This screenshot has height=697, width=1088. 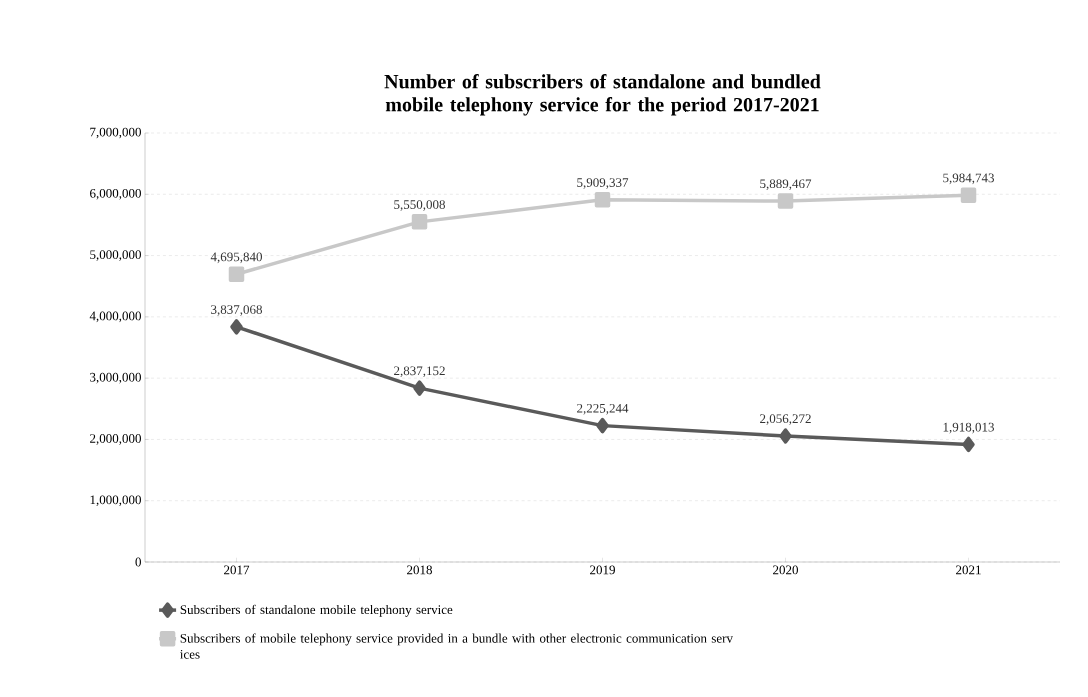 What do you see at coordinates (115, 439) in the screenshot?
I see `y-tick-label: 2,000,000` at bounding box center [115, 439].